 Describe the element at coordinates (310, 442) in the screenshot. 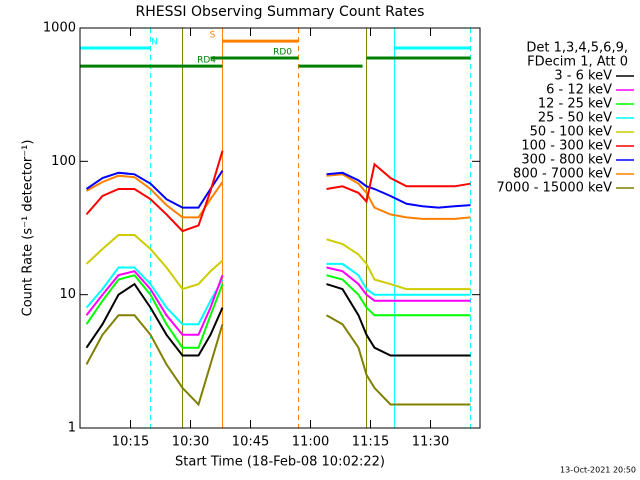

I see `x-tick-label: 11:00` at that location.